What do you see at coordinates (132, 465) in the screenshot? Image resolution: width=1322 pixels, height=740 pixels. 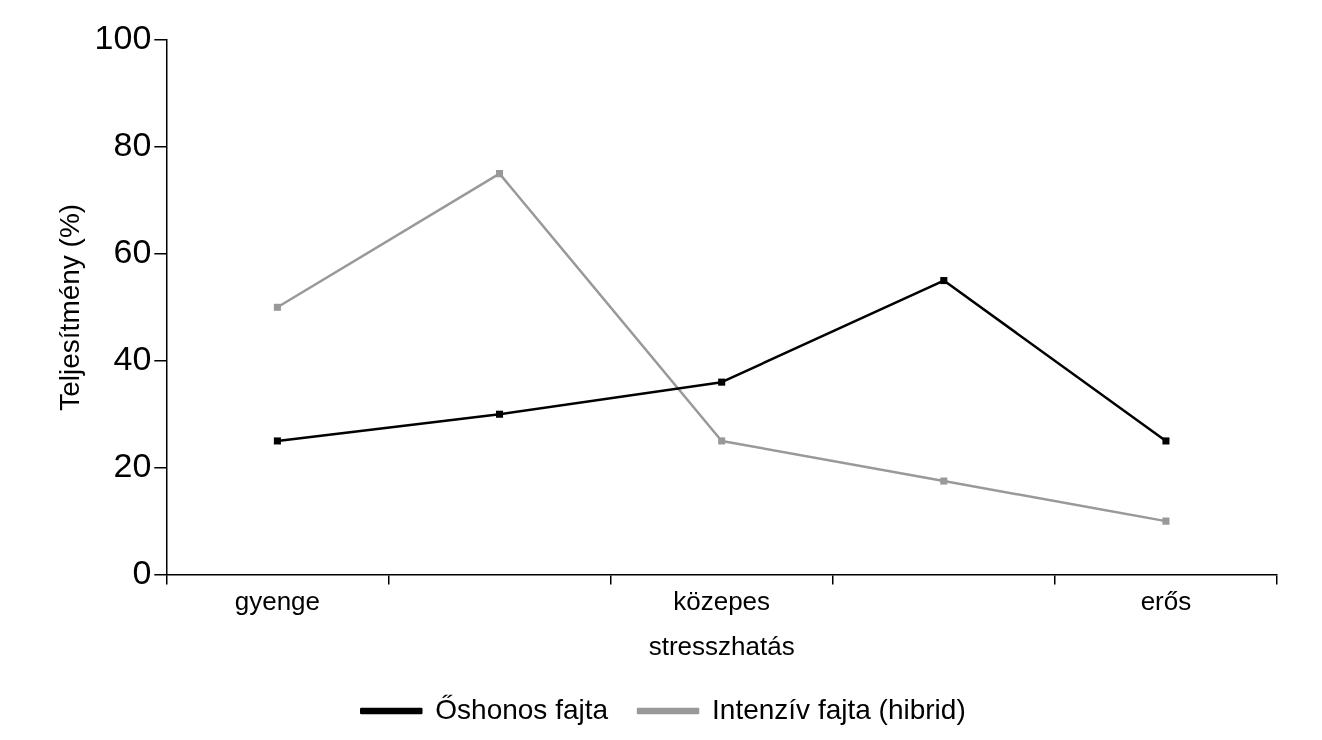 I see `y-tick-label: 20` at bounding box center [132, 465].